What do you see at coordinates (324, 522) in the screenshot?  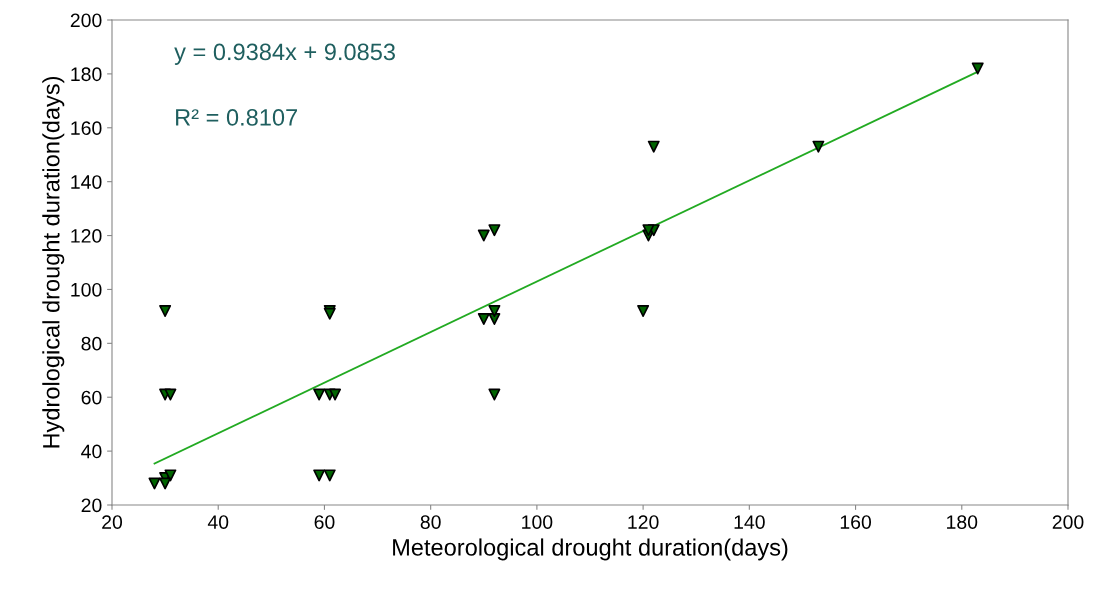 I see `x-tick-label: 60` at bounding box center [324, 522].